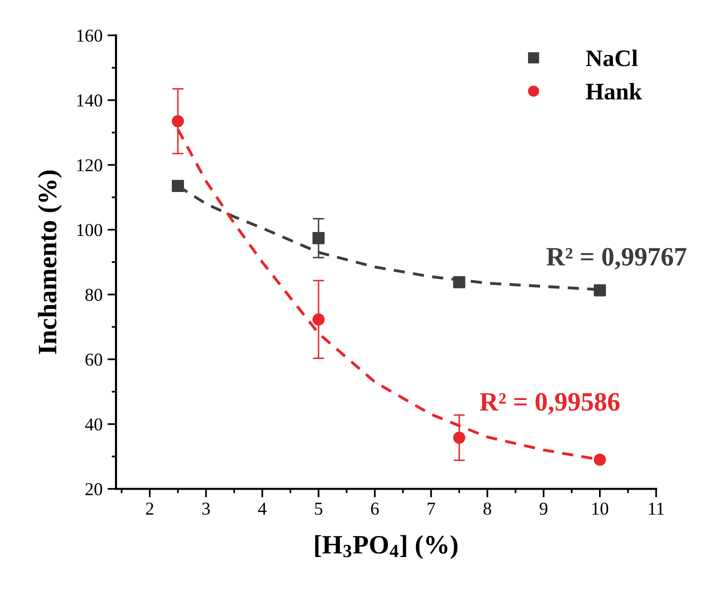 This screenshot has width=725, height=589. I want to click on x-tick-label: 7, so click(432, 508).